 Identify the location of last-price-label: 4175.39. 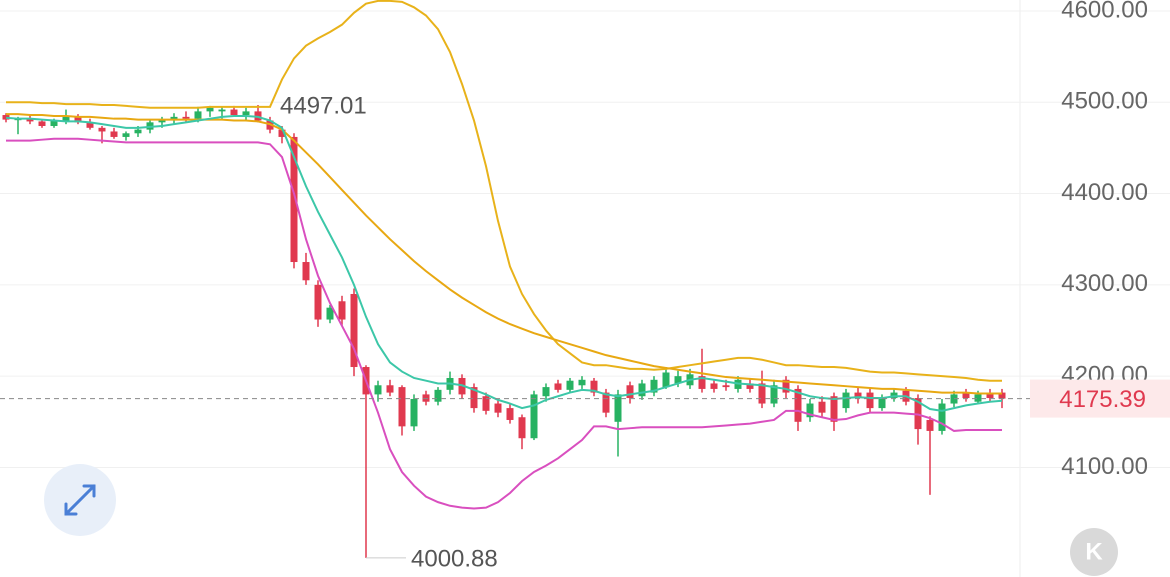
(1102, 399).